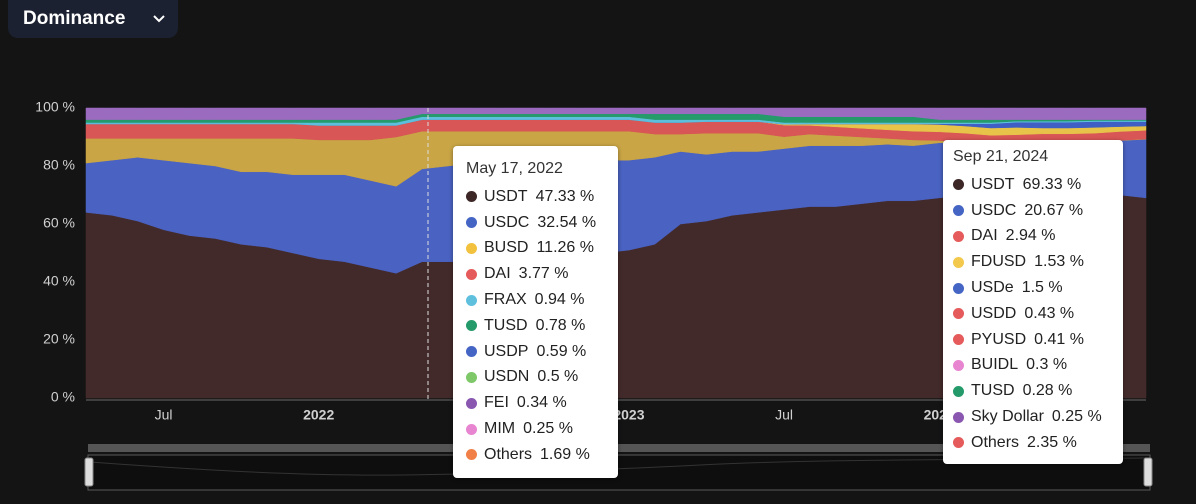  What do you see at coordinates (1059, 339) in the screenshot?
I see `series-value: 0.41 %` at bounding box center [1059, 339].